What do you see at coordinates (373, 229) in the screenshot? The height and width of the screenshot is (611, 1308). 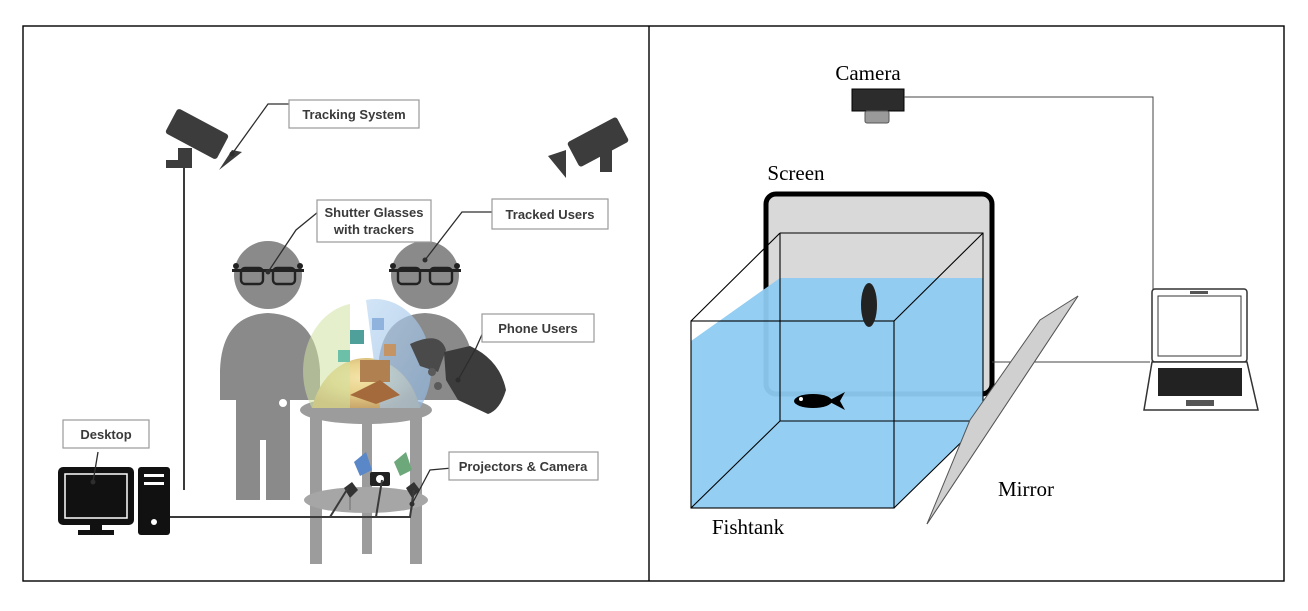 I see `svg-text: with trackers` at bounding box center [373, 229].